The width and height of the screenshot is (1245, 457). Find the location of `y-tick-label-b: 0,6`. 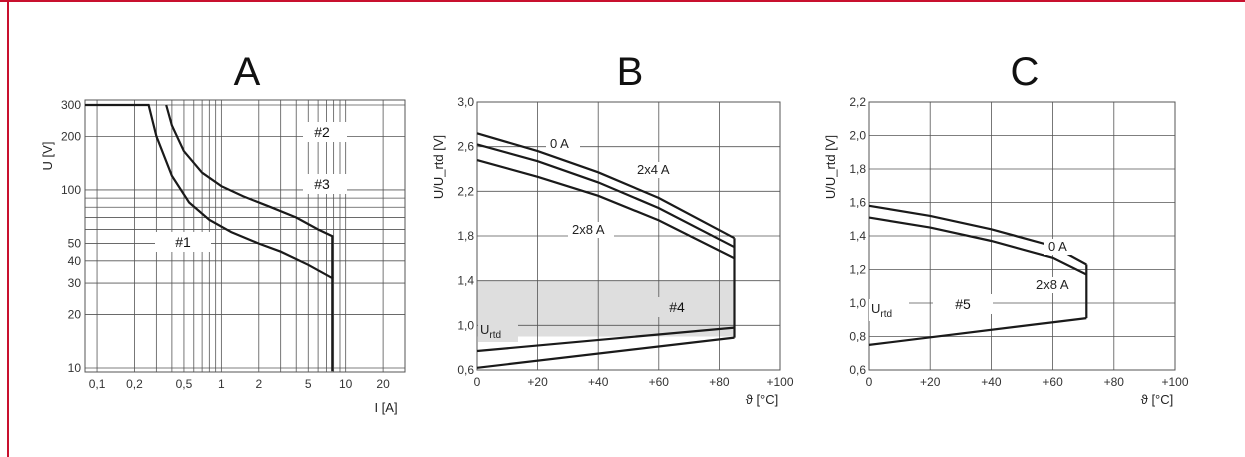

y-tick-label-b: 0,6 is located at coordinates (465, 370).